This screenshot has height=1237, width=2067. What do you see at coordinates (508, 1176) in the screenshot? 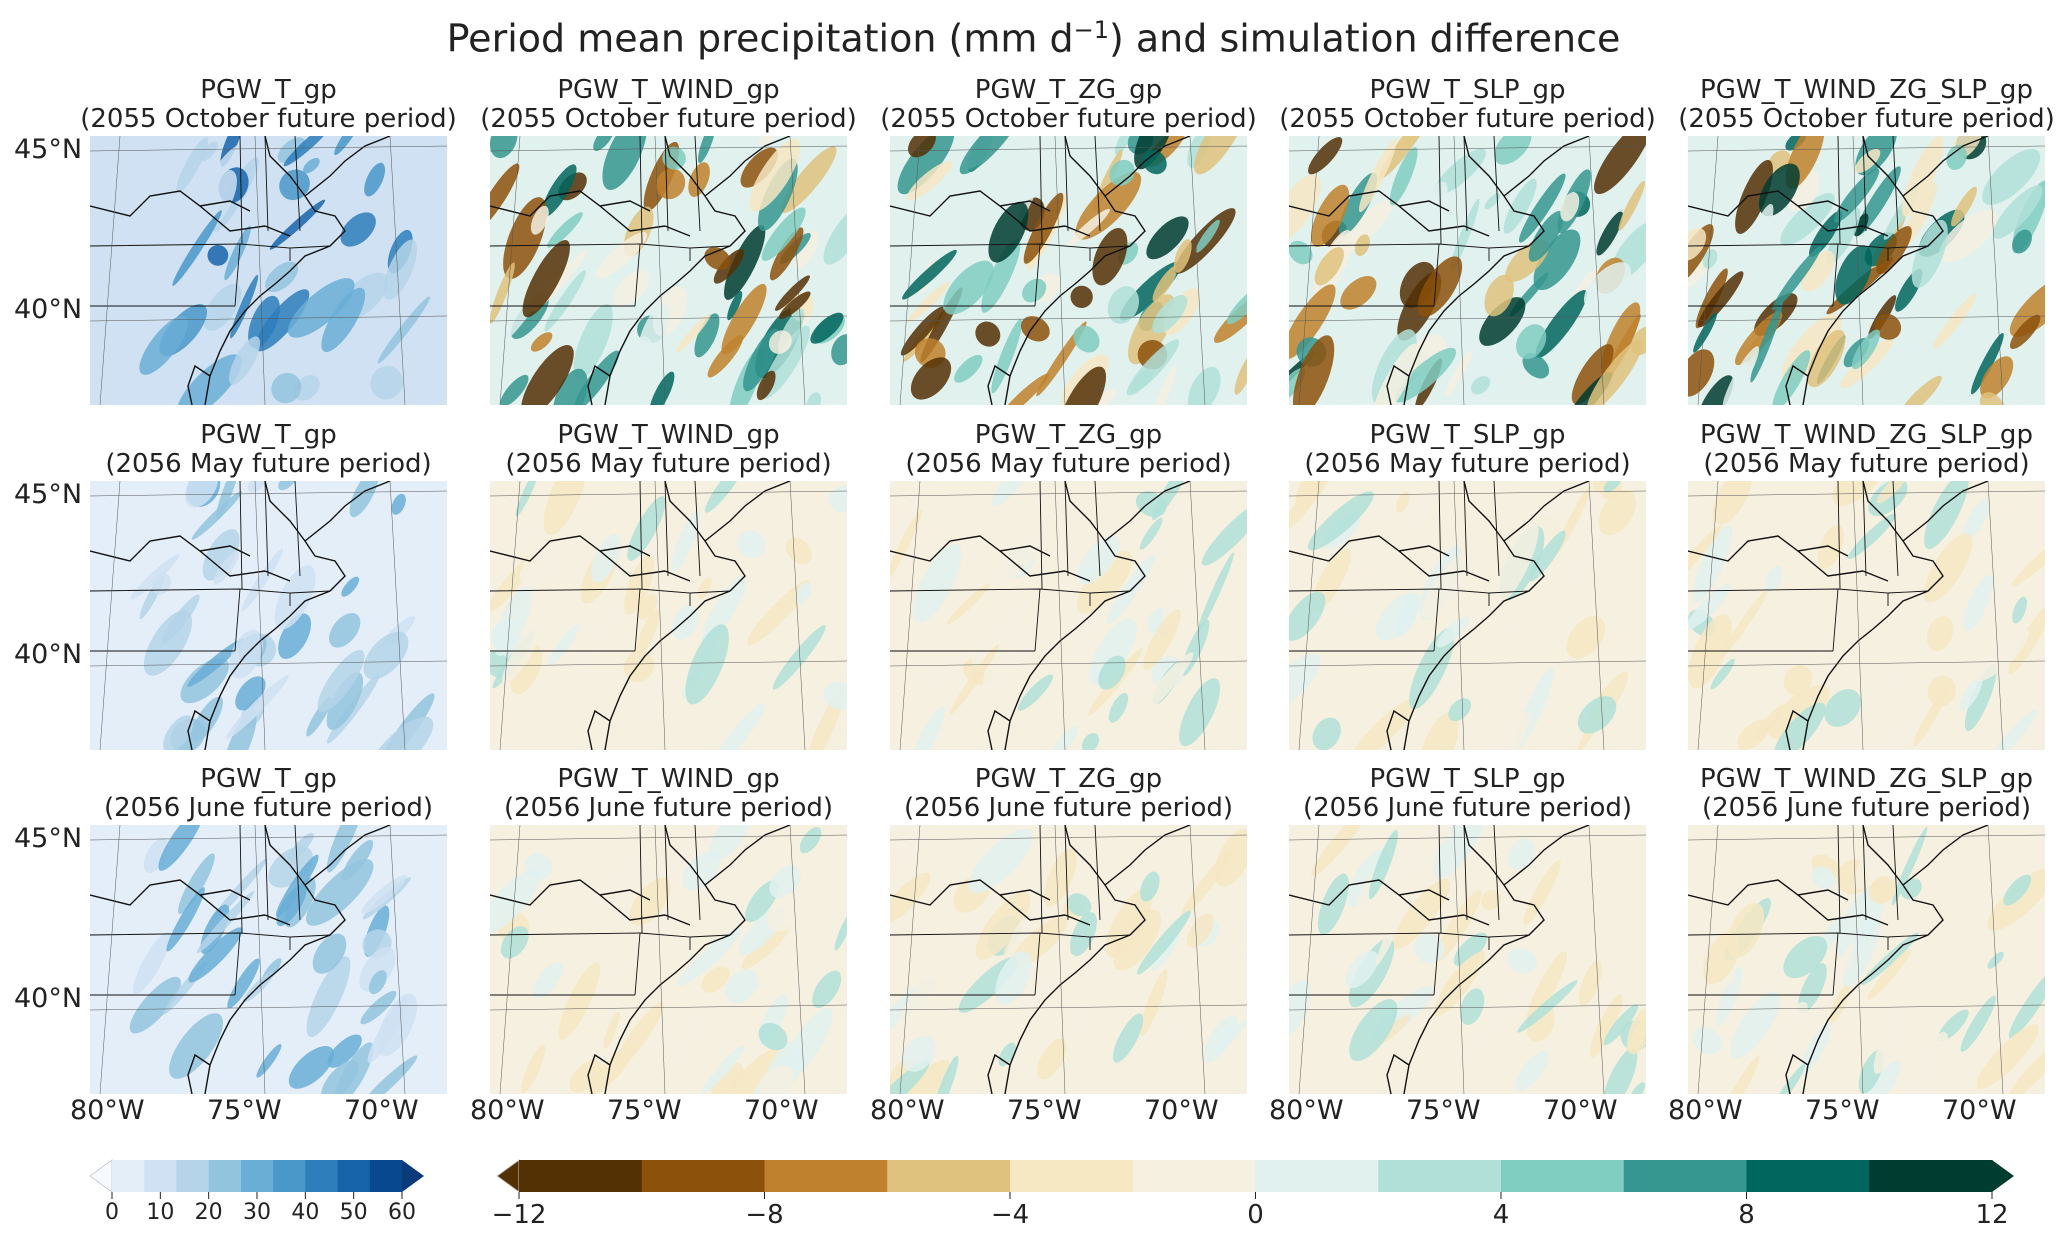
I see `colorbar-extend-low` at bounding box center [508, 1176].